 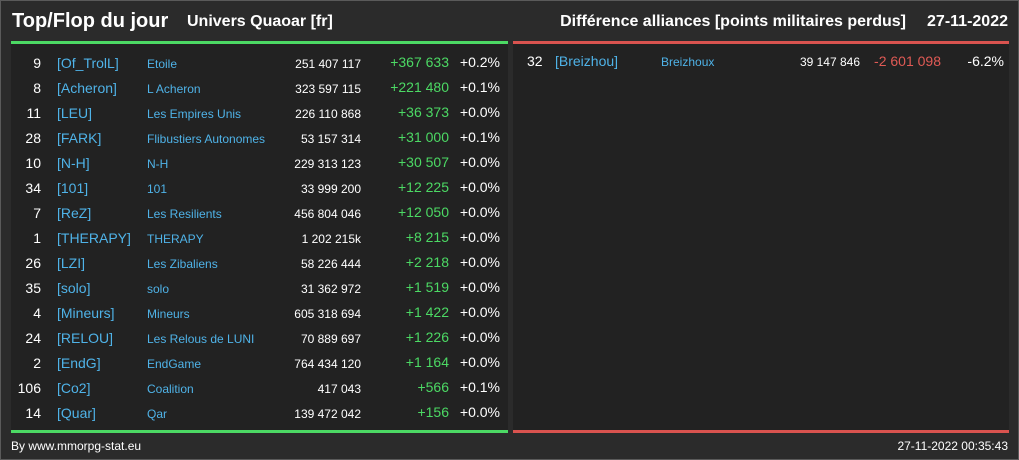 I want to click on table-row: 10 [N-H] N-H 229 313 123 +30 507 +0.0%, so click(x=259, y=162).